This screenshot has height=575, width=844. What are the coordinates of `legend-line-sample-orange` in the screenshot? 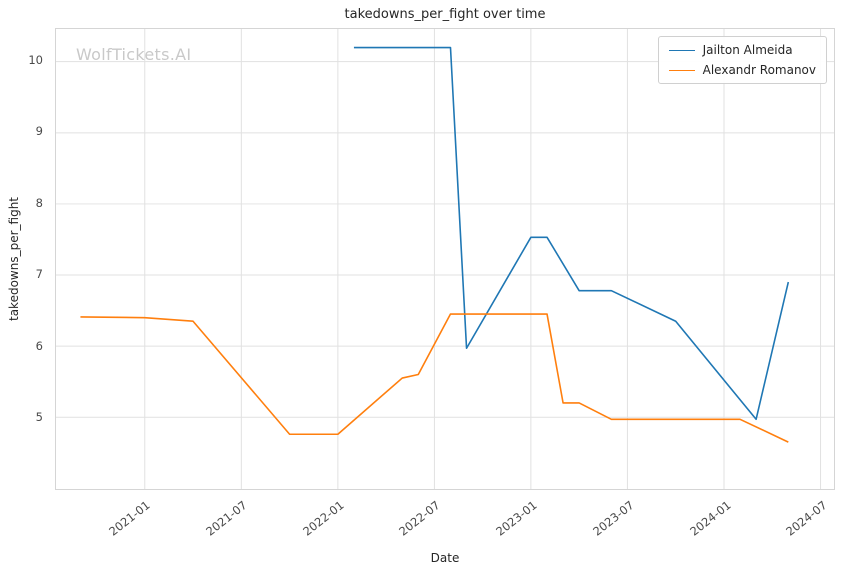 It's located at (681, 70).